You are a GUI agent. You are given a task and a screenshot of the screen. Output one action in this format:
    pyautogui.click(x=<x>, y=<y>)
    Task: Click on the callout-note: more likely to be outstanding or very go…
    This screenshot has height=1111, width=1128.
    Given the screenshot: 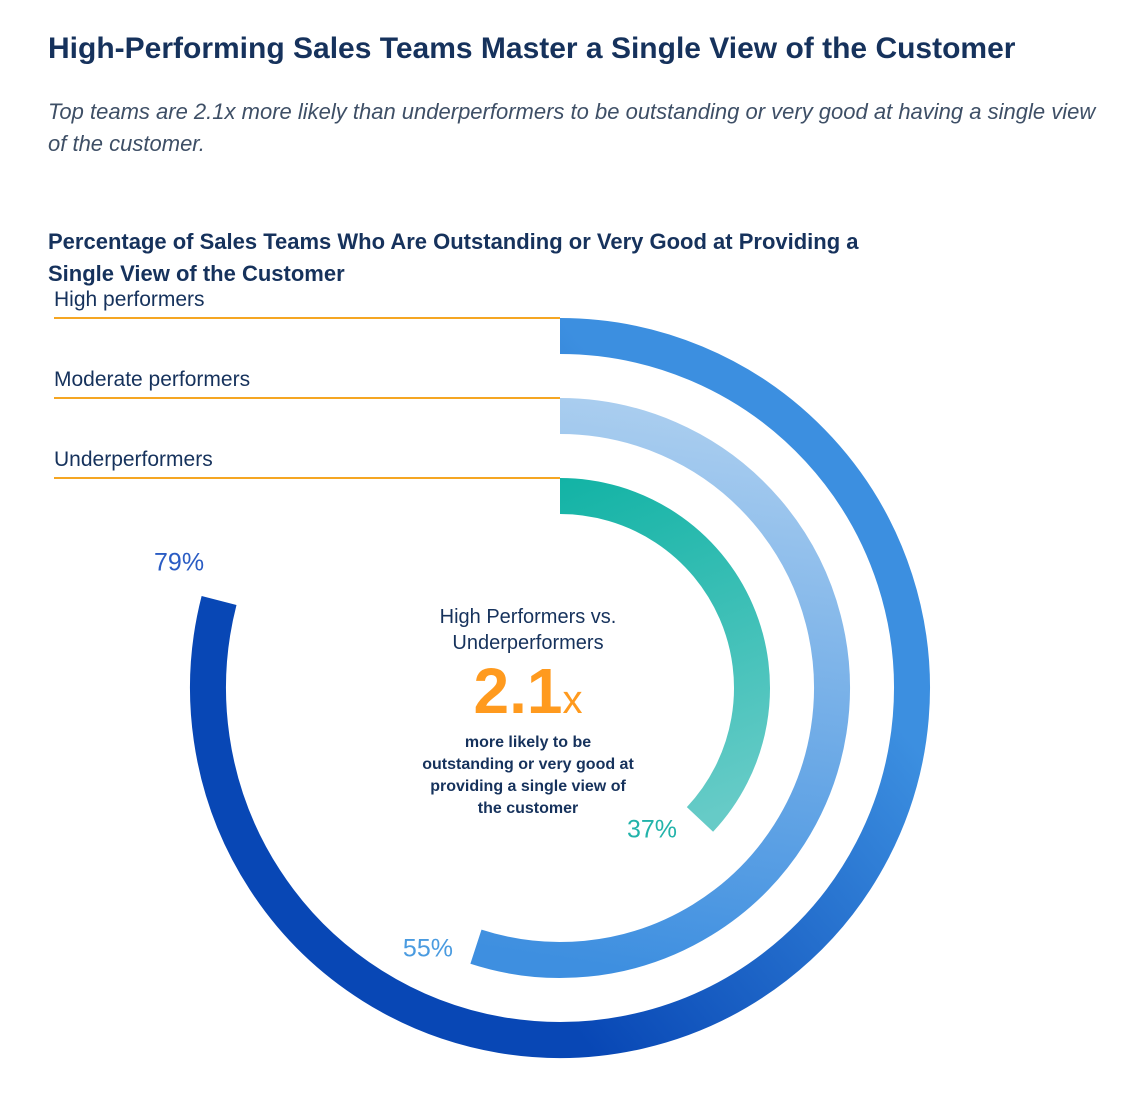 What is the action you would take?
    pyautogui.click(x=528, y=775)
    